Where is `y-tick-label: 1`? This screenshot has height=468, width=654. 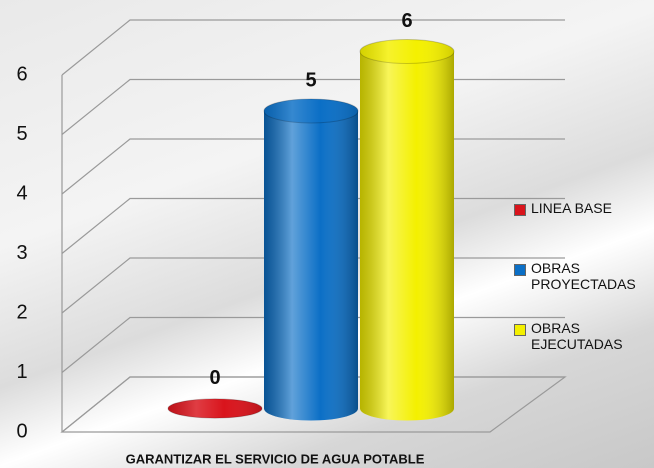
y-tick-label: 1 is located at coordinates (21, 372).